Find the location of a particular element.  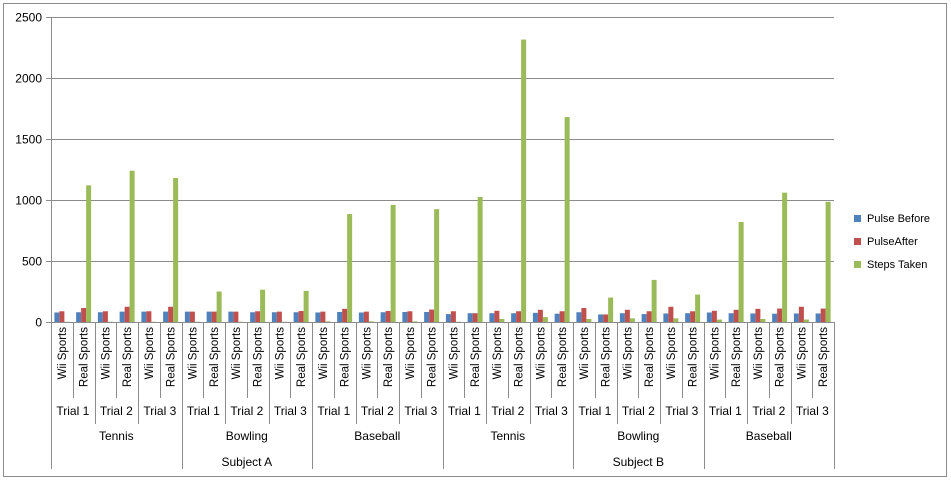

sport-label: Tennis is located at coordinates (507, 436).